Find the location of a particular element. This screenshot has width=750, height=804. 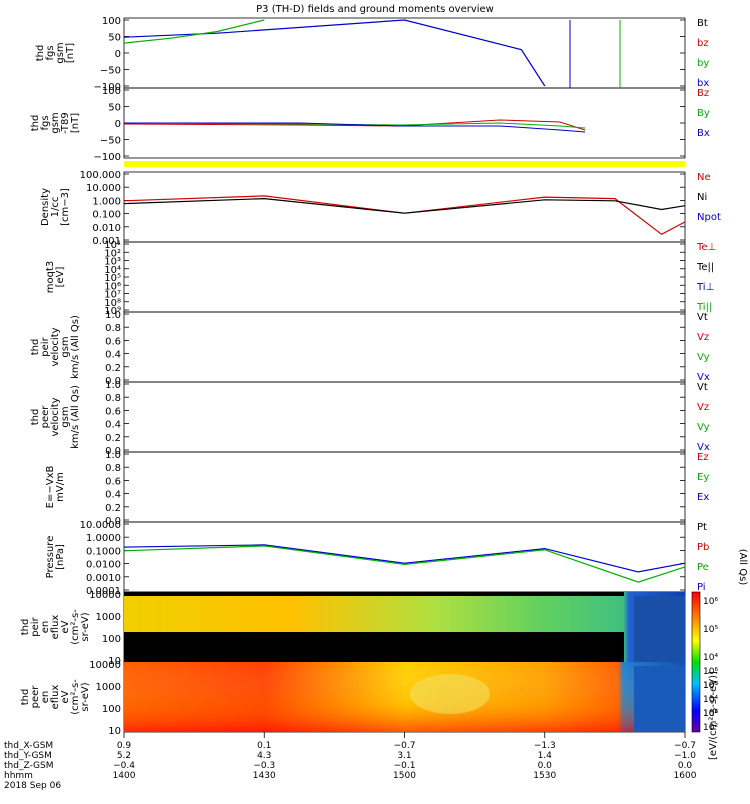

tick-label: 0 is located at coordinates (118, 54).